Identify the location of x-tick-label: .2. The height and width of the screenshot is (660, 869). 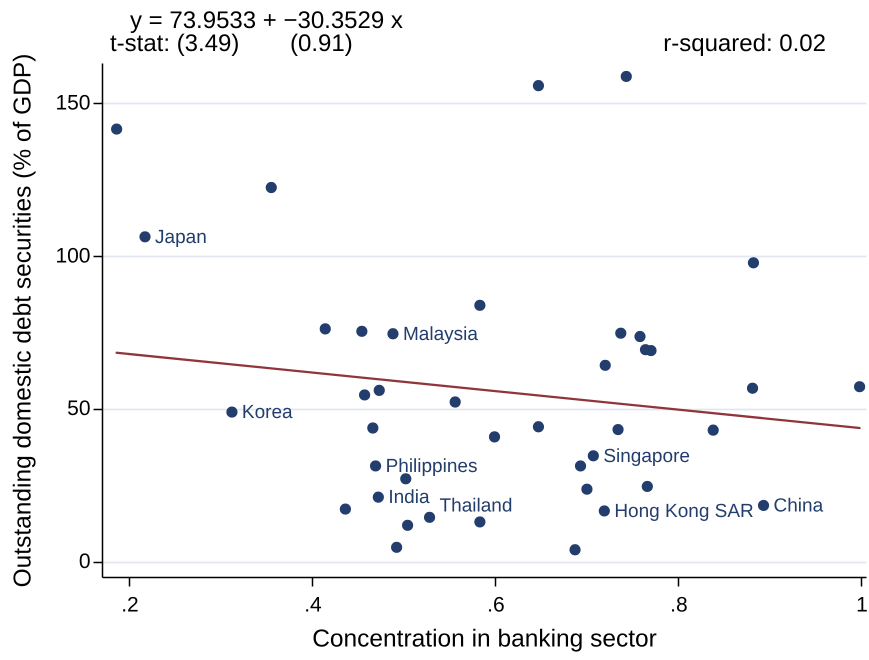
(130, 605).